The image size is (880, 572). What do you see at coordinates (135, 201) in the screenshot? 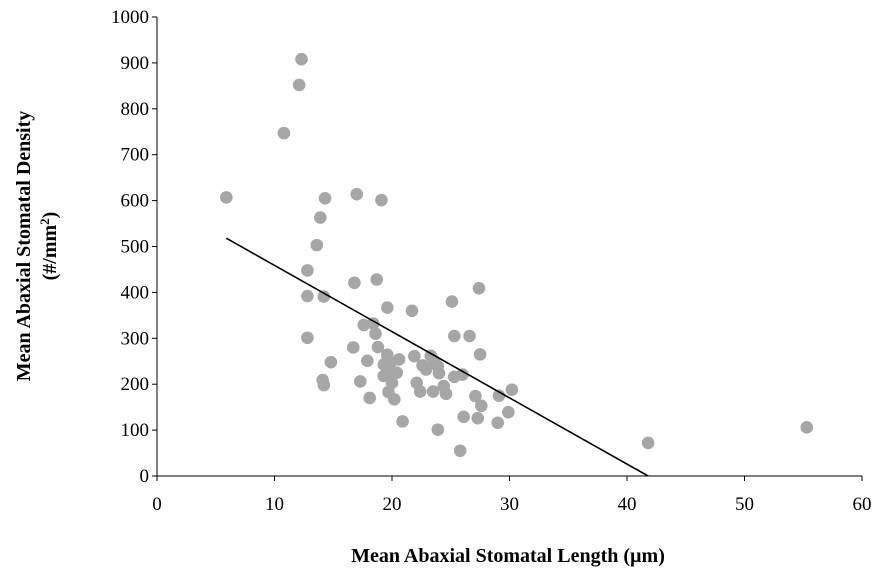
I see `y-tick-label: 600` at bounding box center [135, 201].